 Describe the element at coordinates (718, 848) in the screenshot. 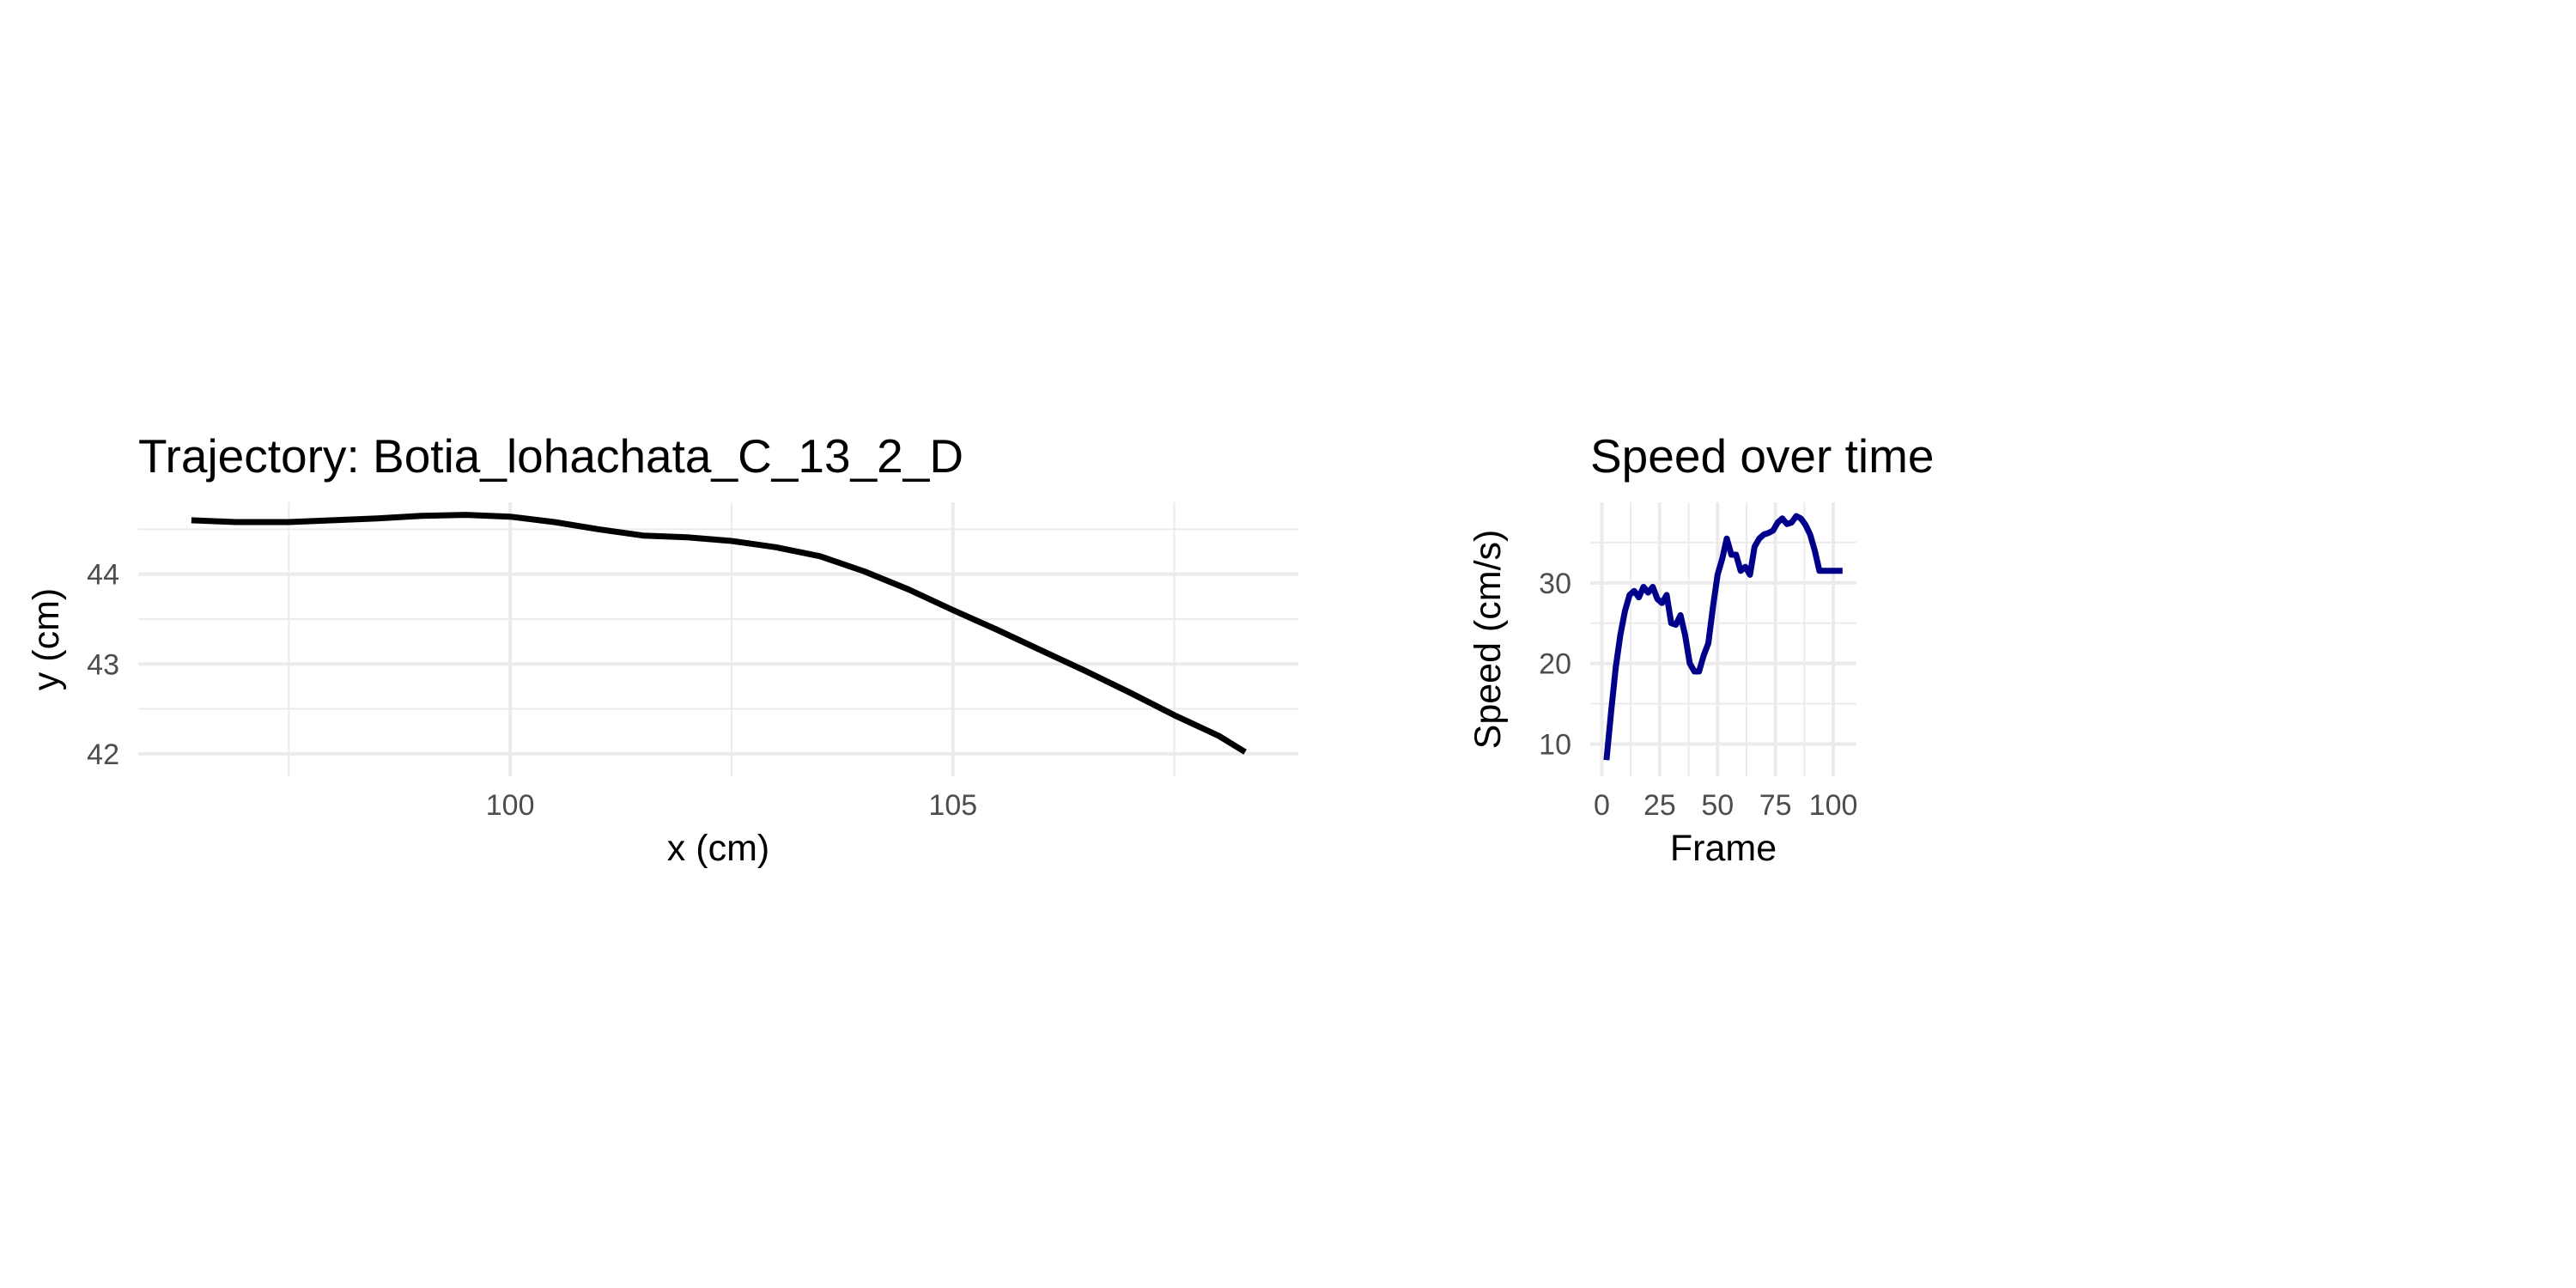

I see `x-axis-title: x (cm)` at that location.